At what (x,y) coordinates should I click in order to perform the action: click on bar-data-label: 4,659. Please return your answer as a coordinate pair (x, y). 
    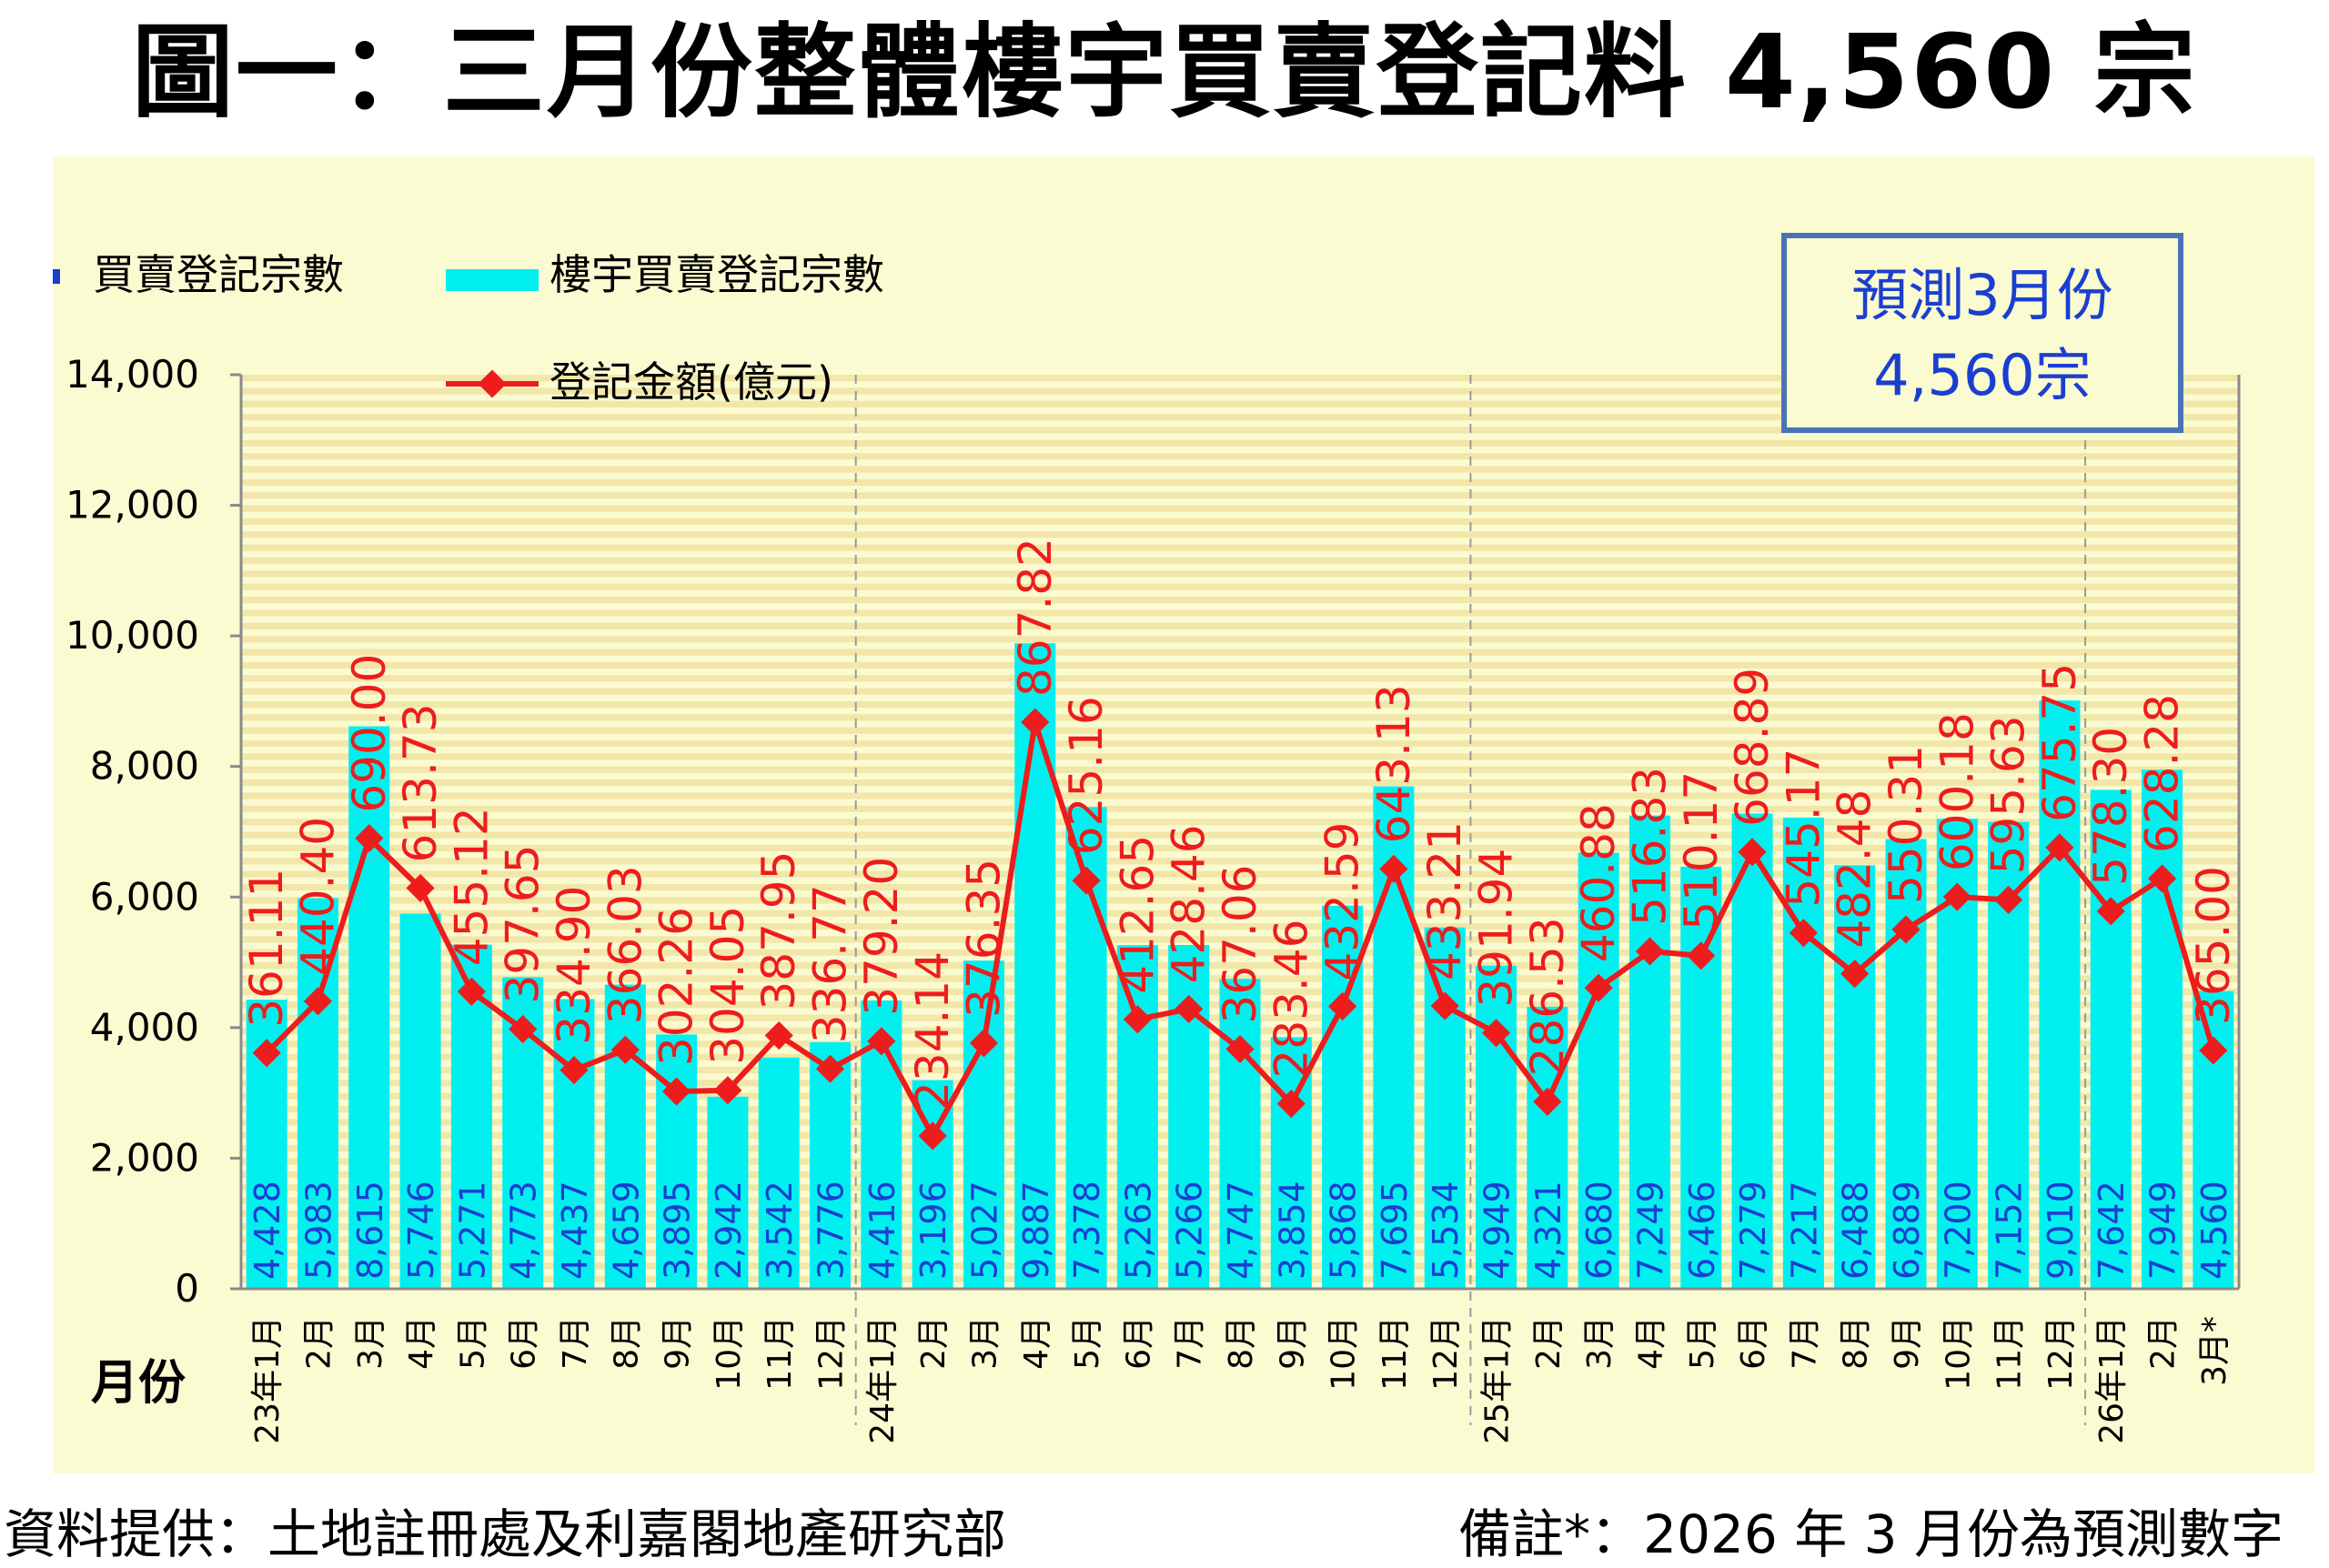
    Looking at the image, I should click on (626, 1230).